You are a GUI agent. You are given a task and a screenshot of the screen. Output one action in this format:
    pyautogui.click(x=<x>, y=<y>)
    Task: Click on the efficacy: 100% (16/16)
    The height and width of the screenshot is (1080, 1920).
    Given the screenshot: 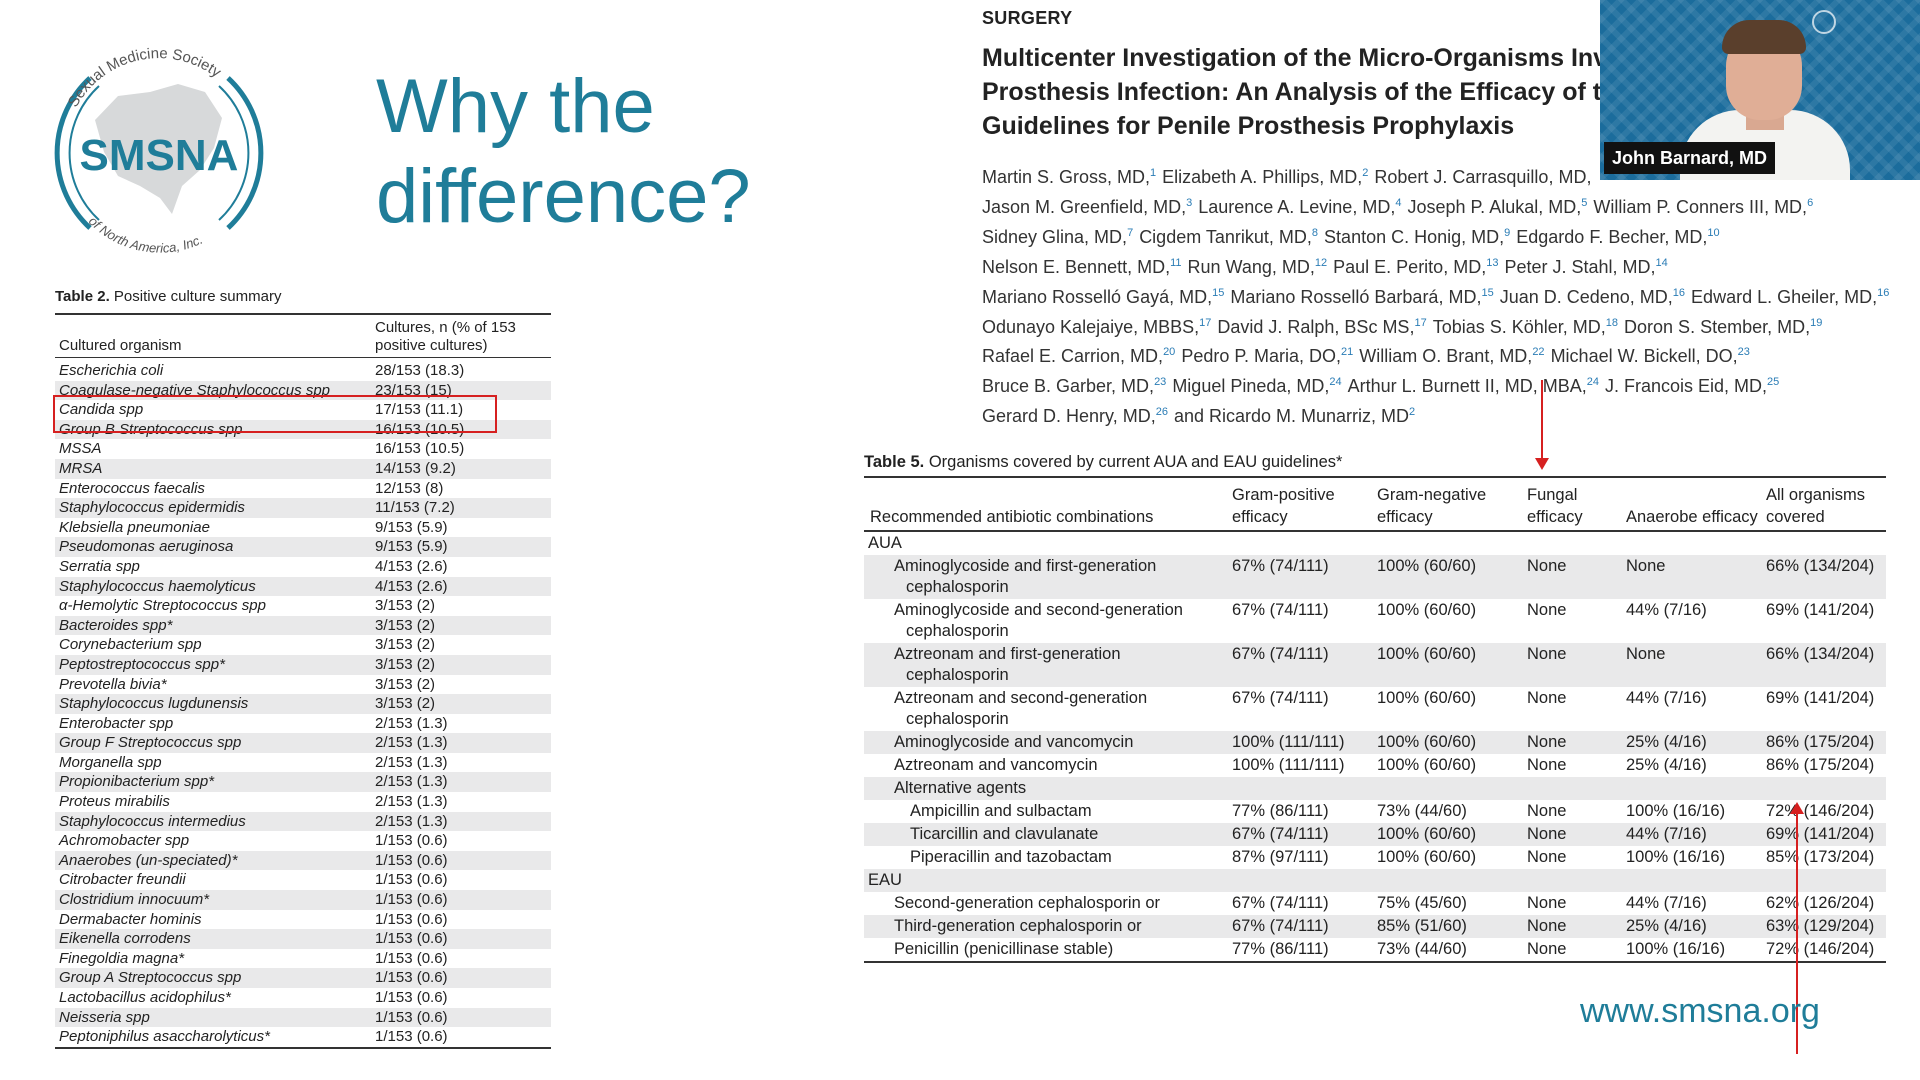 What is the action you would take?
    pyautogui.click(x=1676, y=949)
    